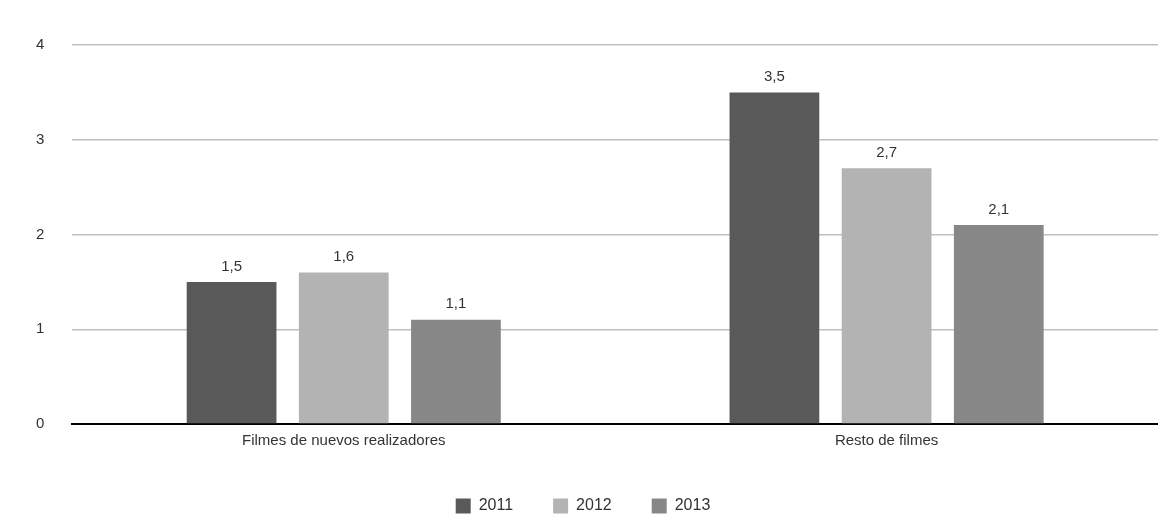 The image size is (1166, 532). Describe the element at coordinates (594, 505) in the screenshot. I see `legend-label: 2012` at that location.